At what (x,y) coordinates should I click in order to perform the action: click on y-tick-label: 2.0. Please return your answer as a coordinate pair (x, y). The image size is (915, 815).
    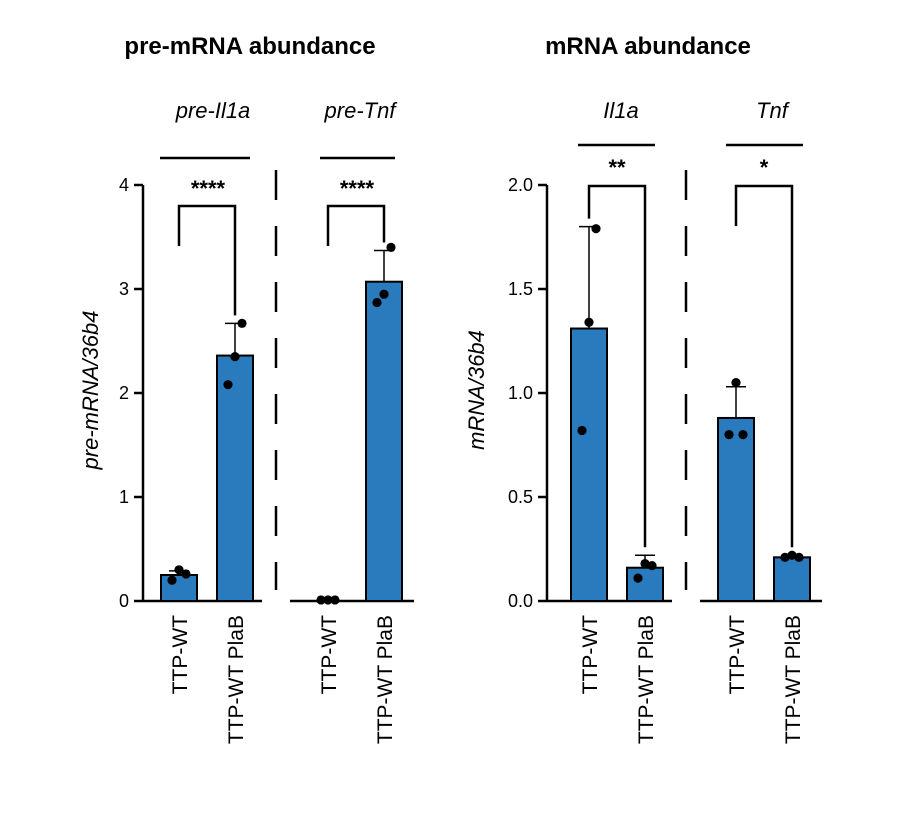
    Looking at the image, I should click on (520, 185).